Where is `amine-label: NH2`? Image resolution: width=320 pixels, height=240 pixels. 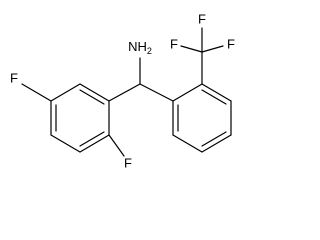 amine-label: NH2 is located at coordinates (140, 47).